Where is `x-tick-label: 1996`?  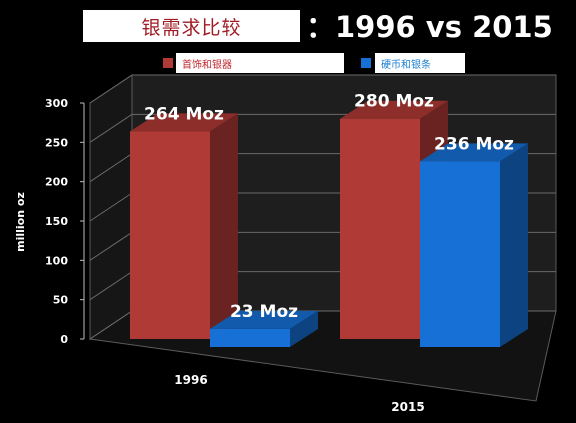
x-tick-label: 1996 is located at coordinates (190, 380).